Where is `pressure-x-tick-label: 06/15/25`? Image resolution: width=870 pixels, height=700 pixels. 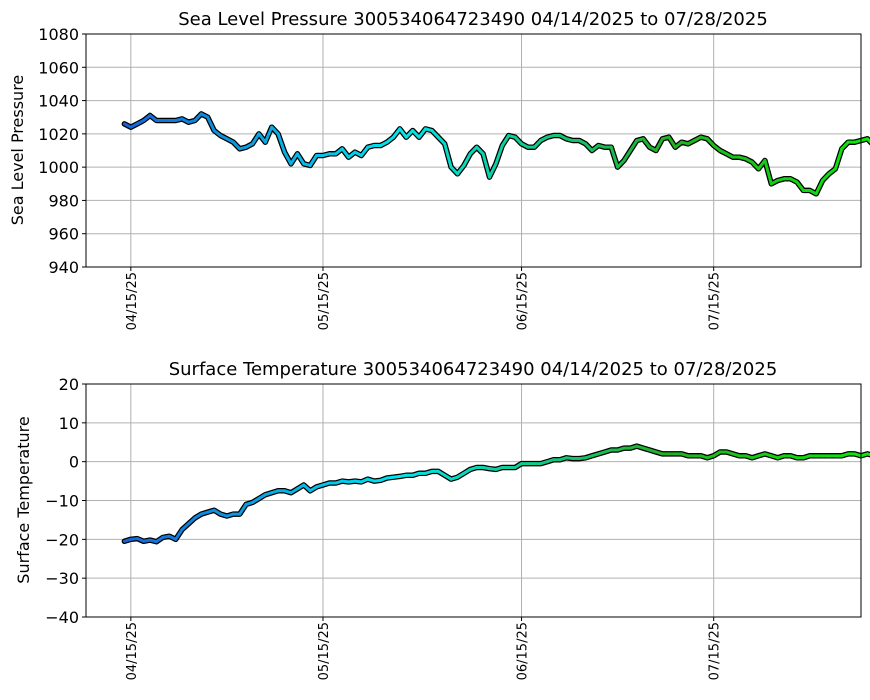
pressure-x-tick-label: 06/15/25 is located at coordinates (523, 301).